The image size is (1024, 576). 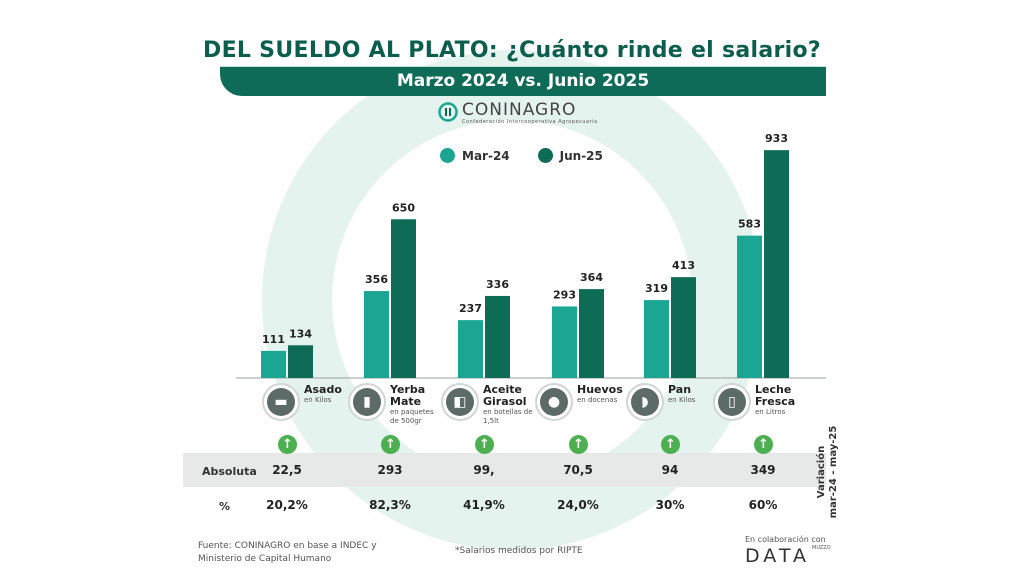 What do you see at coordinates (403, 207) in the screenshot?
I see `bar-value-label: 650` at bounding box center [403, 207].